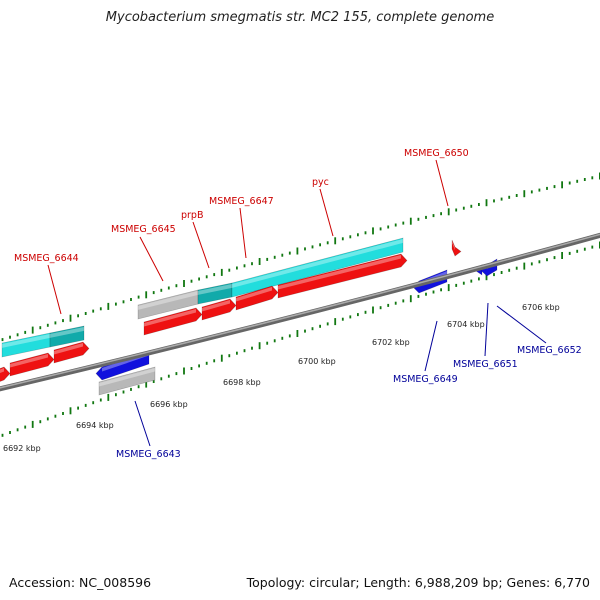 The height and width of the screenshot is (600, 600). Describe the element at coordinates (254, 294) in the screenshot. I see `cds-msmeg-6647-shine` at that location.